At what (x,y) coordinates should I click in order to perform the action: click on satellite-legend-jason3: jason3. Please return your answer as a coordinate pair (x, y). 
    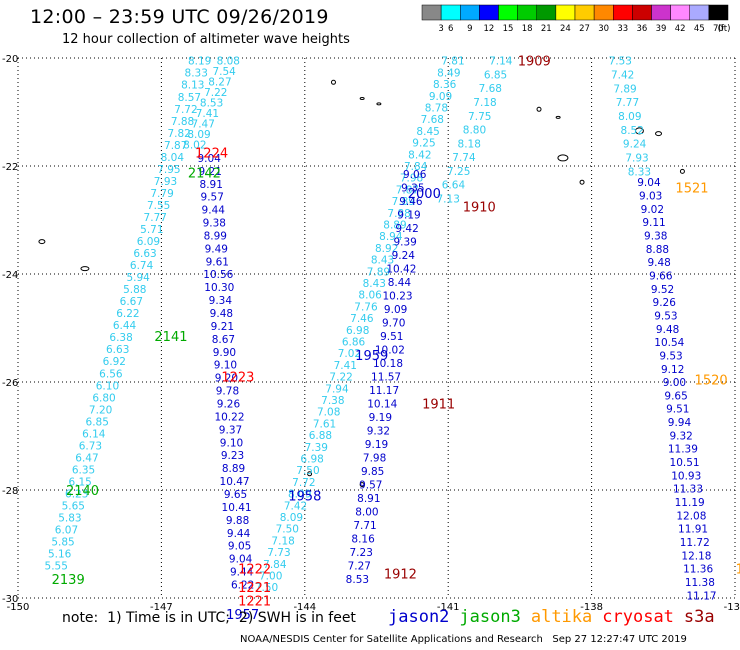
    Looking at the image, I should click on (490, 617).